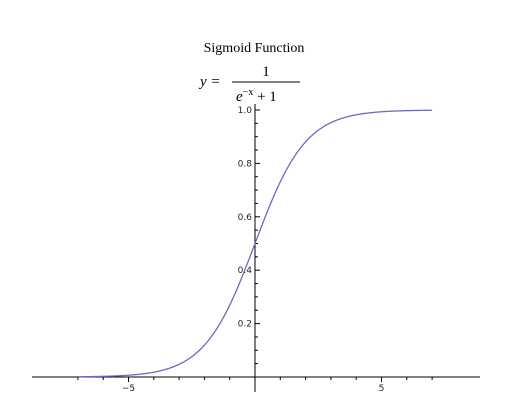 The image size is (513, 407). What do you see at coordinates (248, 92) in the screenshot?
I see `formula-denominator-exp: −x` at bounding box center [248, 92].